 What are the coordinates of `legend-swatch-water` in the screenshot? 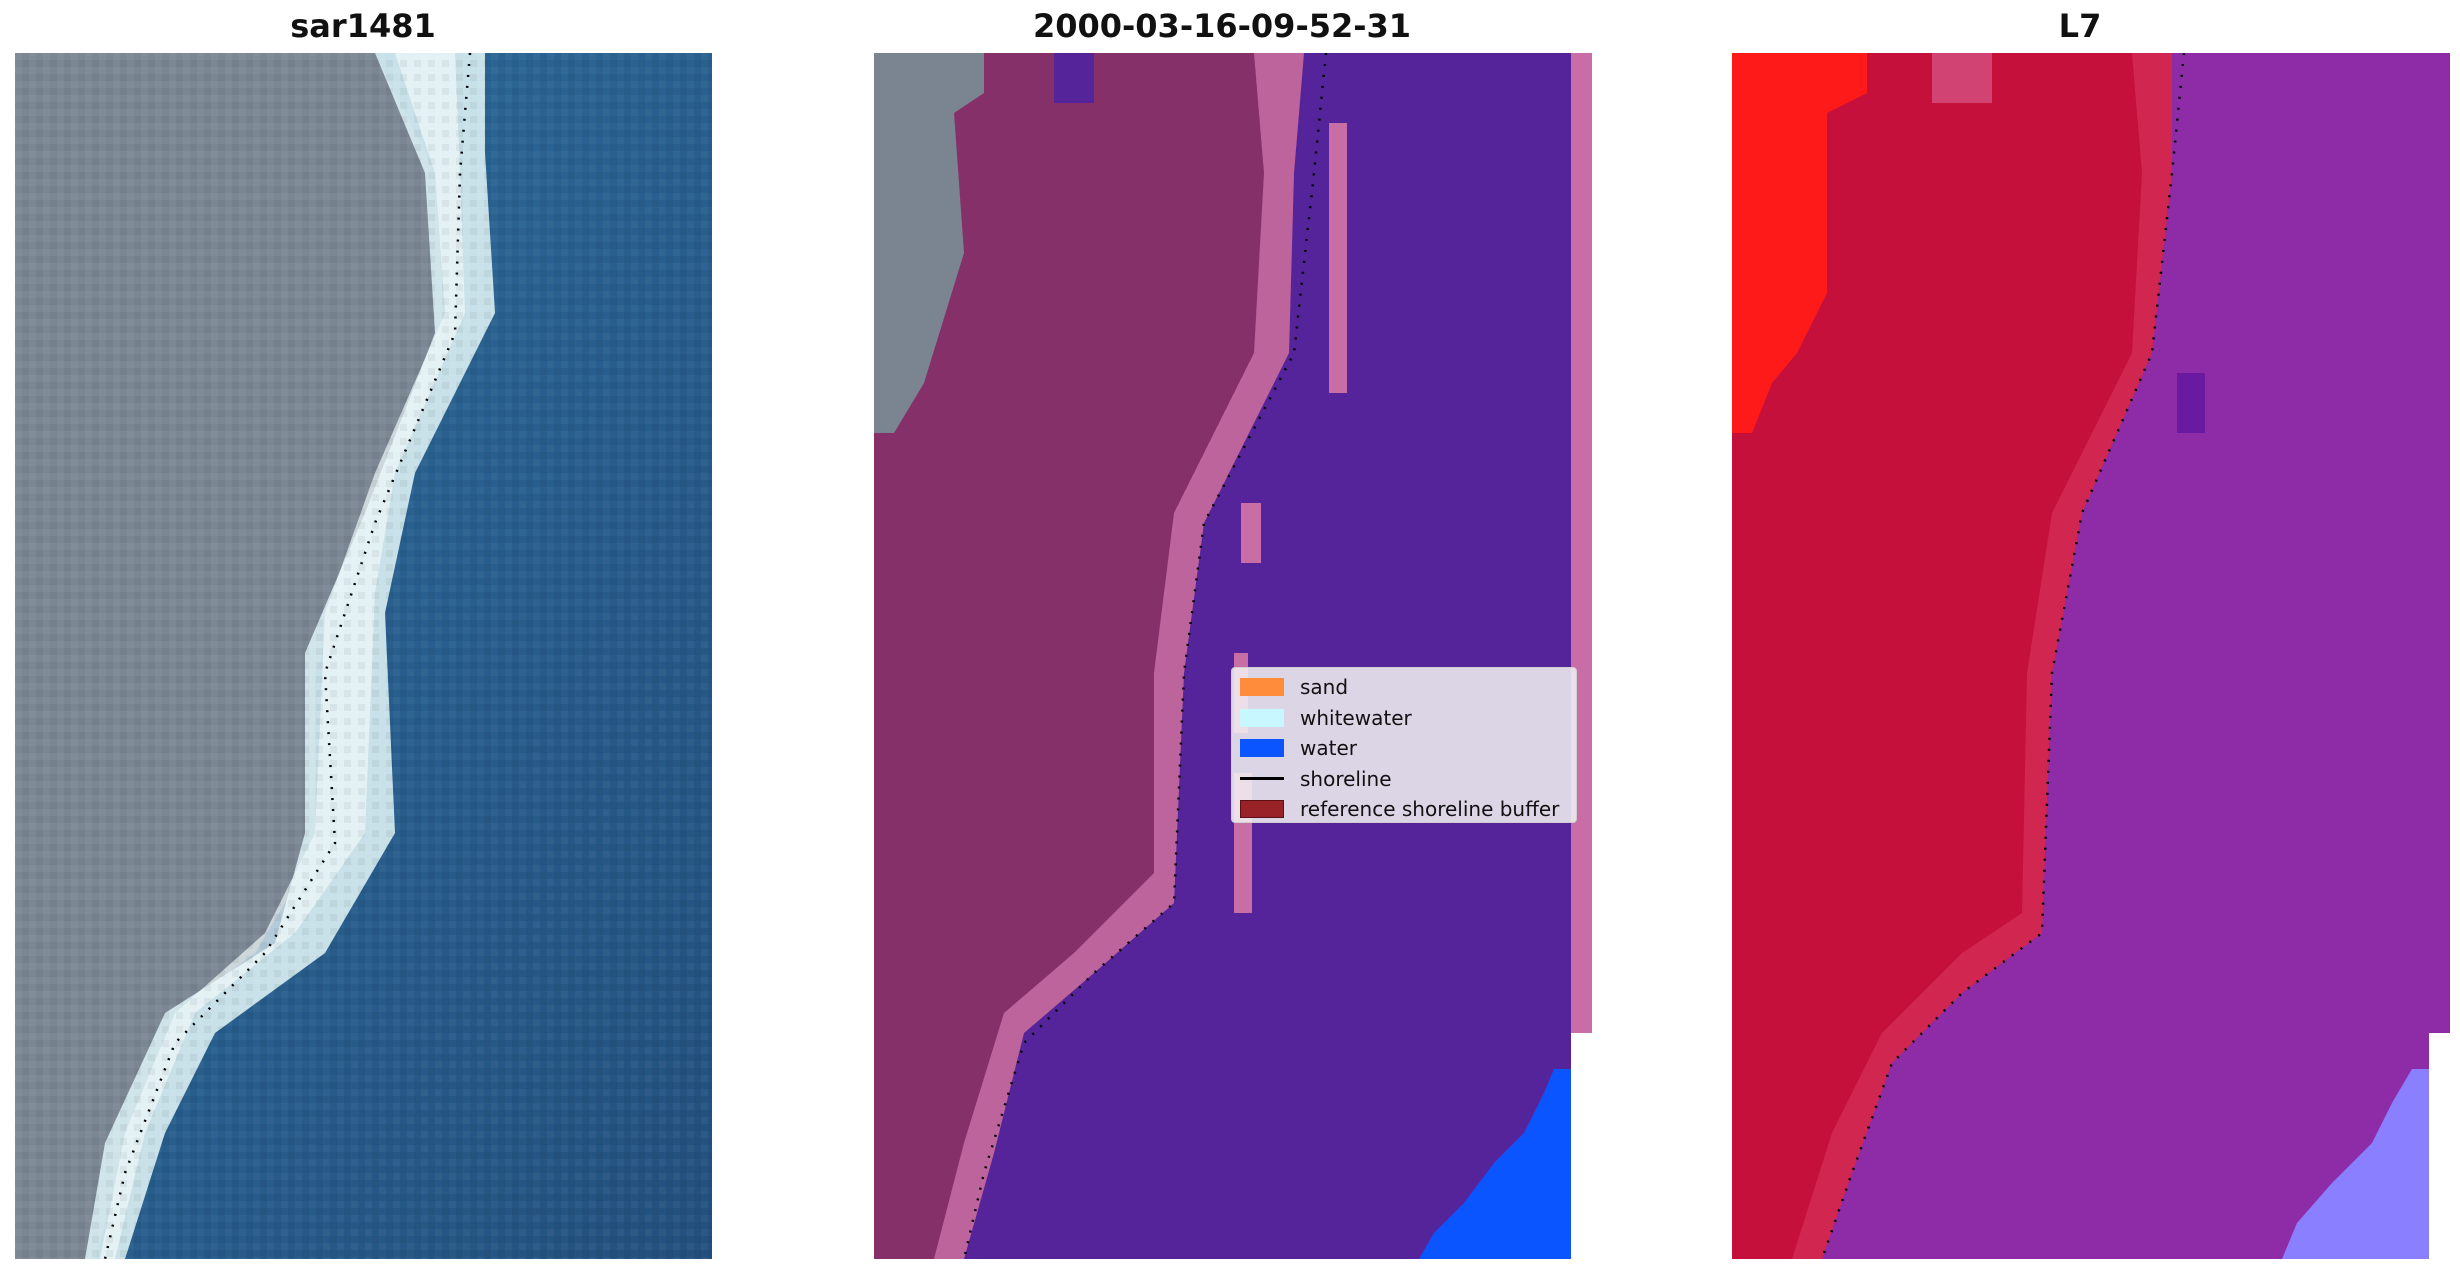 It's located at (1262, 748).